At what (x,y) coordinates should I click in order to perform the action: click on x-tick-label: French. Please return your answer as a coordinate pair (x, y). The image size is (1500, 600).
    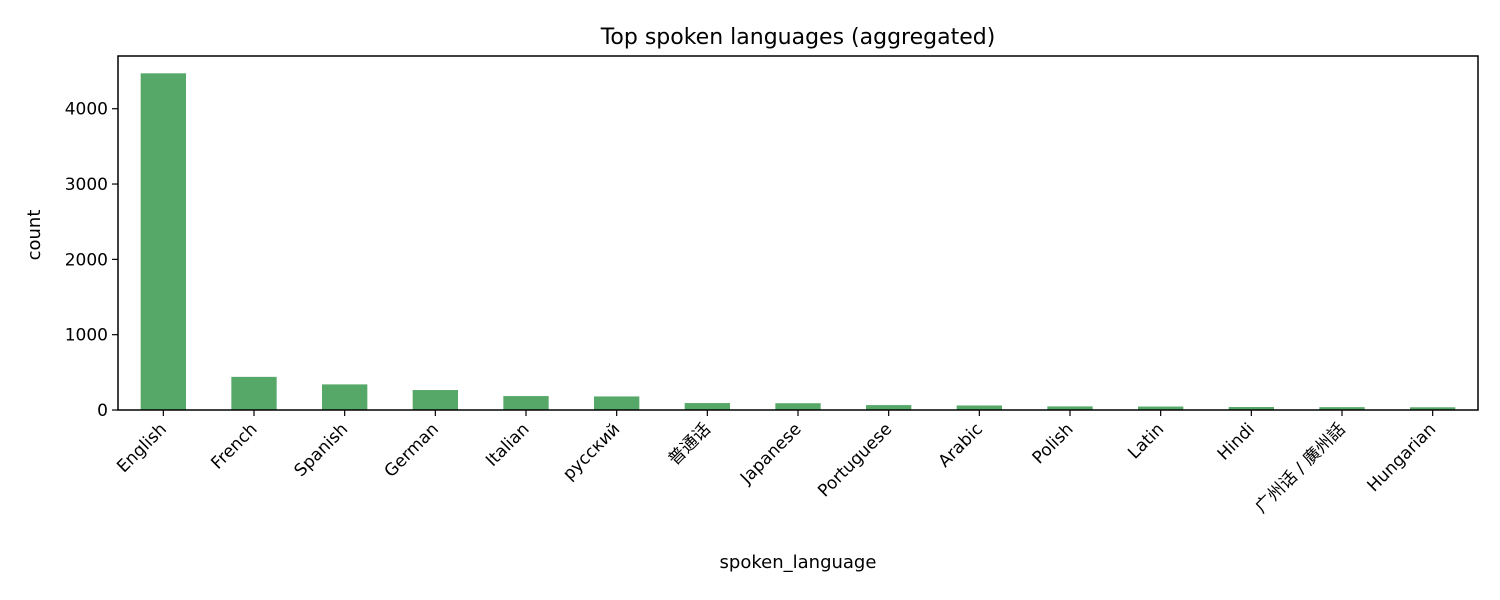
    Looking at the image, I should click on (234, 446).